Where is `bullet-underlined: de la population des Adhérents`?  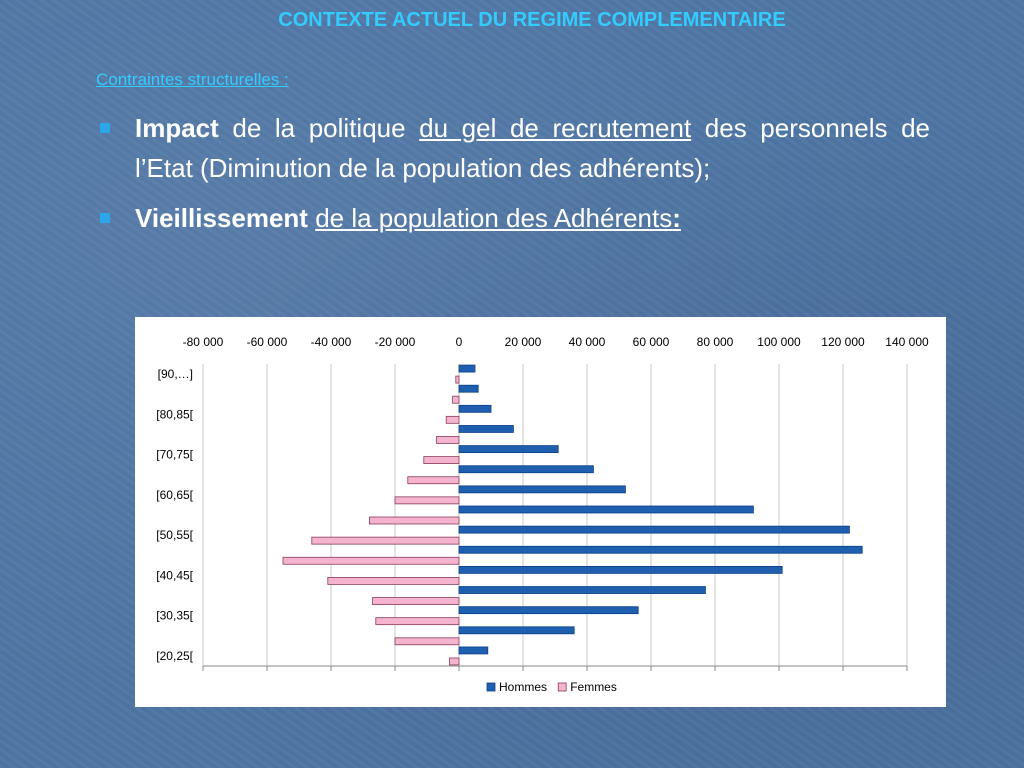 bullet-underlined: de la population des Adhérents is located at coordinates (494, 218).